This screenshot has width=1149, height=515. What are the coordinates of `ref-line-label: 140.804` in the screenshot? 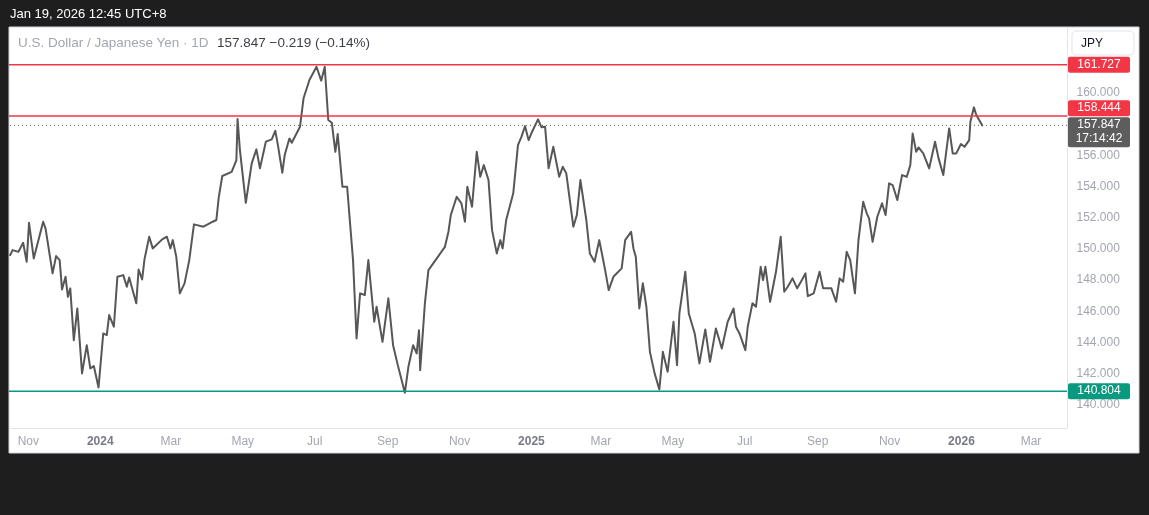 It's located at (1099, 390).